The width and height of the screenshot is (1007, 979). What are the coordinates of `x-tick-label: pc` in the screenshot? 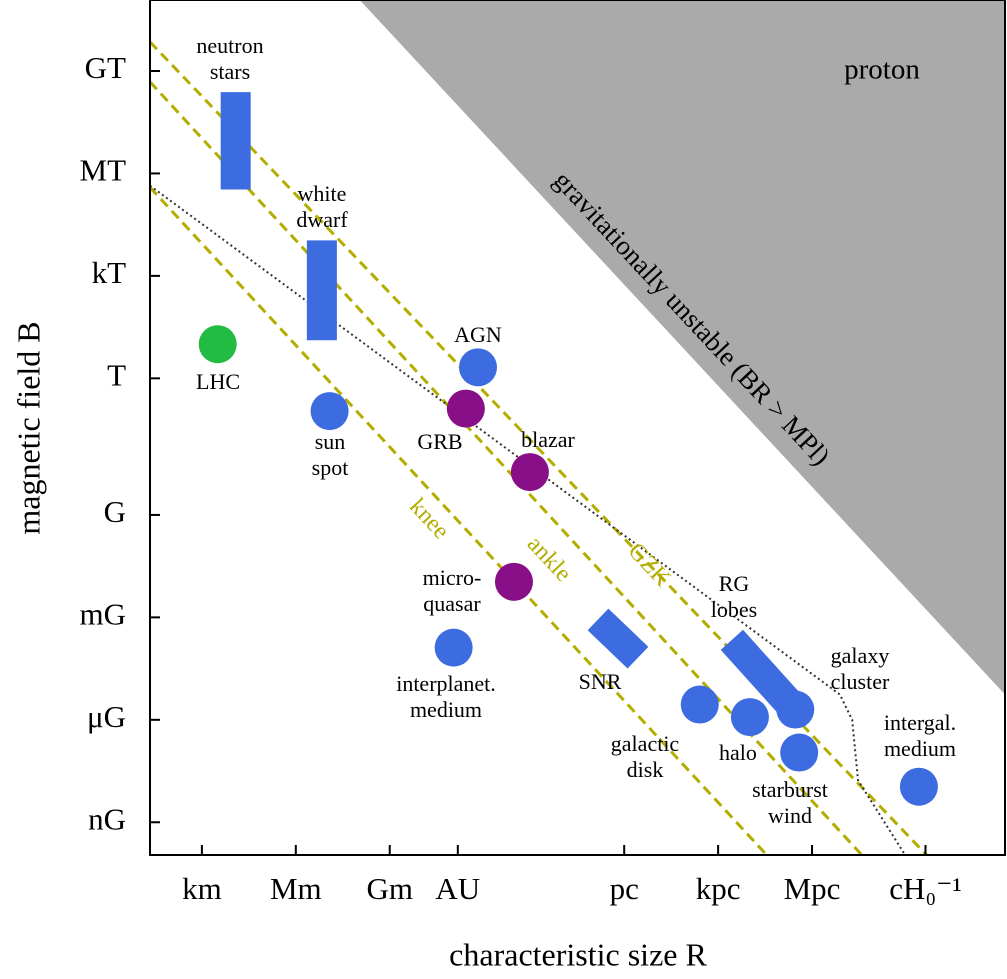 It's located at (624, 888).